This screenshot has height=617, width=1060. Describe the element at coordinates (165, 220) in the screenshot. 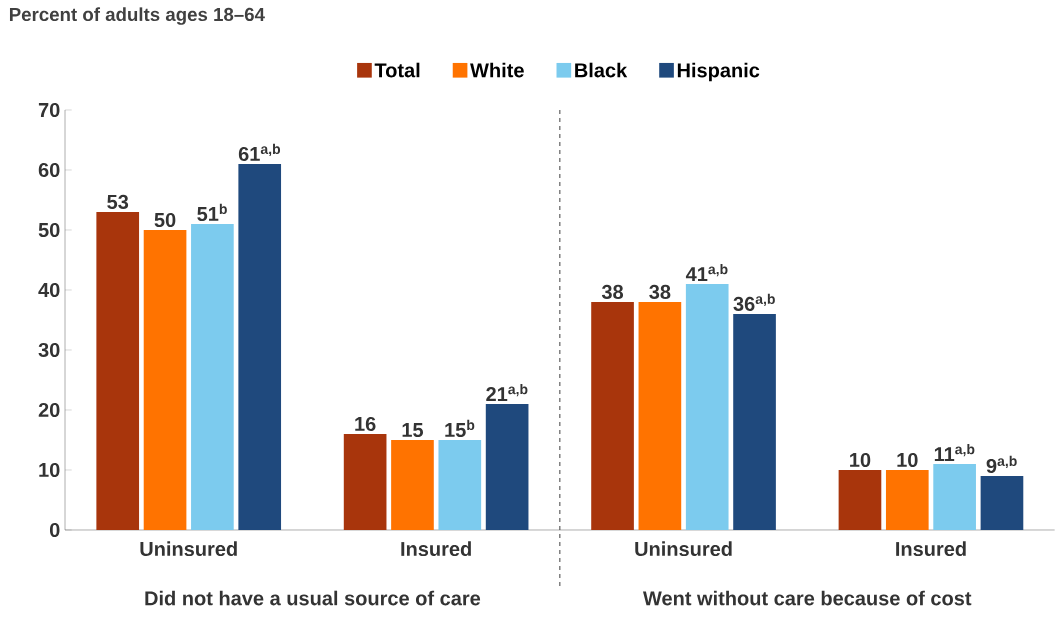

I see `data-label: 50` at that location.